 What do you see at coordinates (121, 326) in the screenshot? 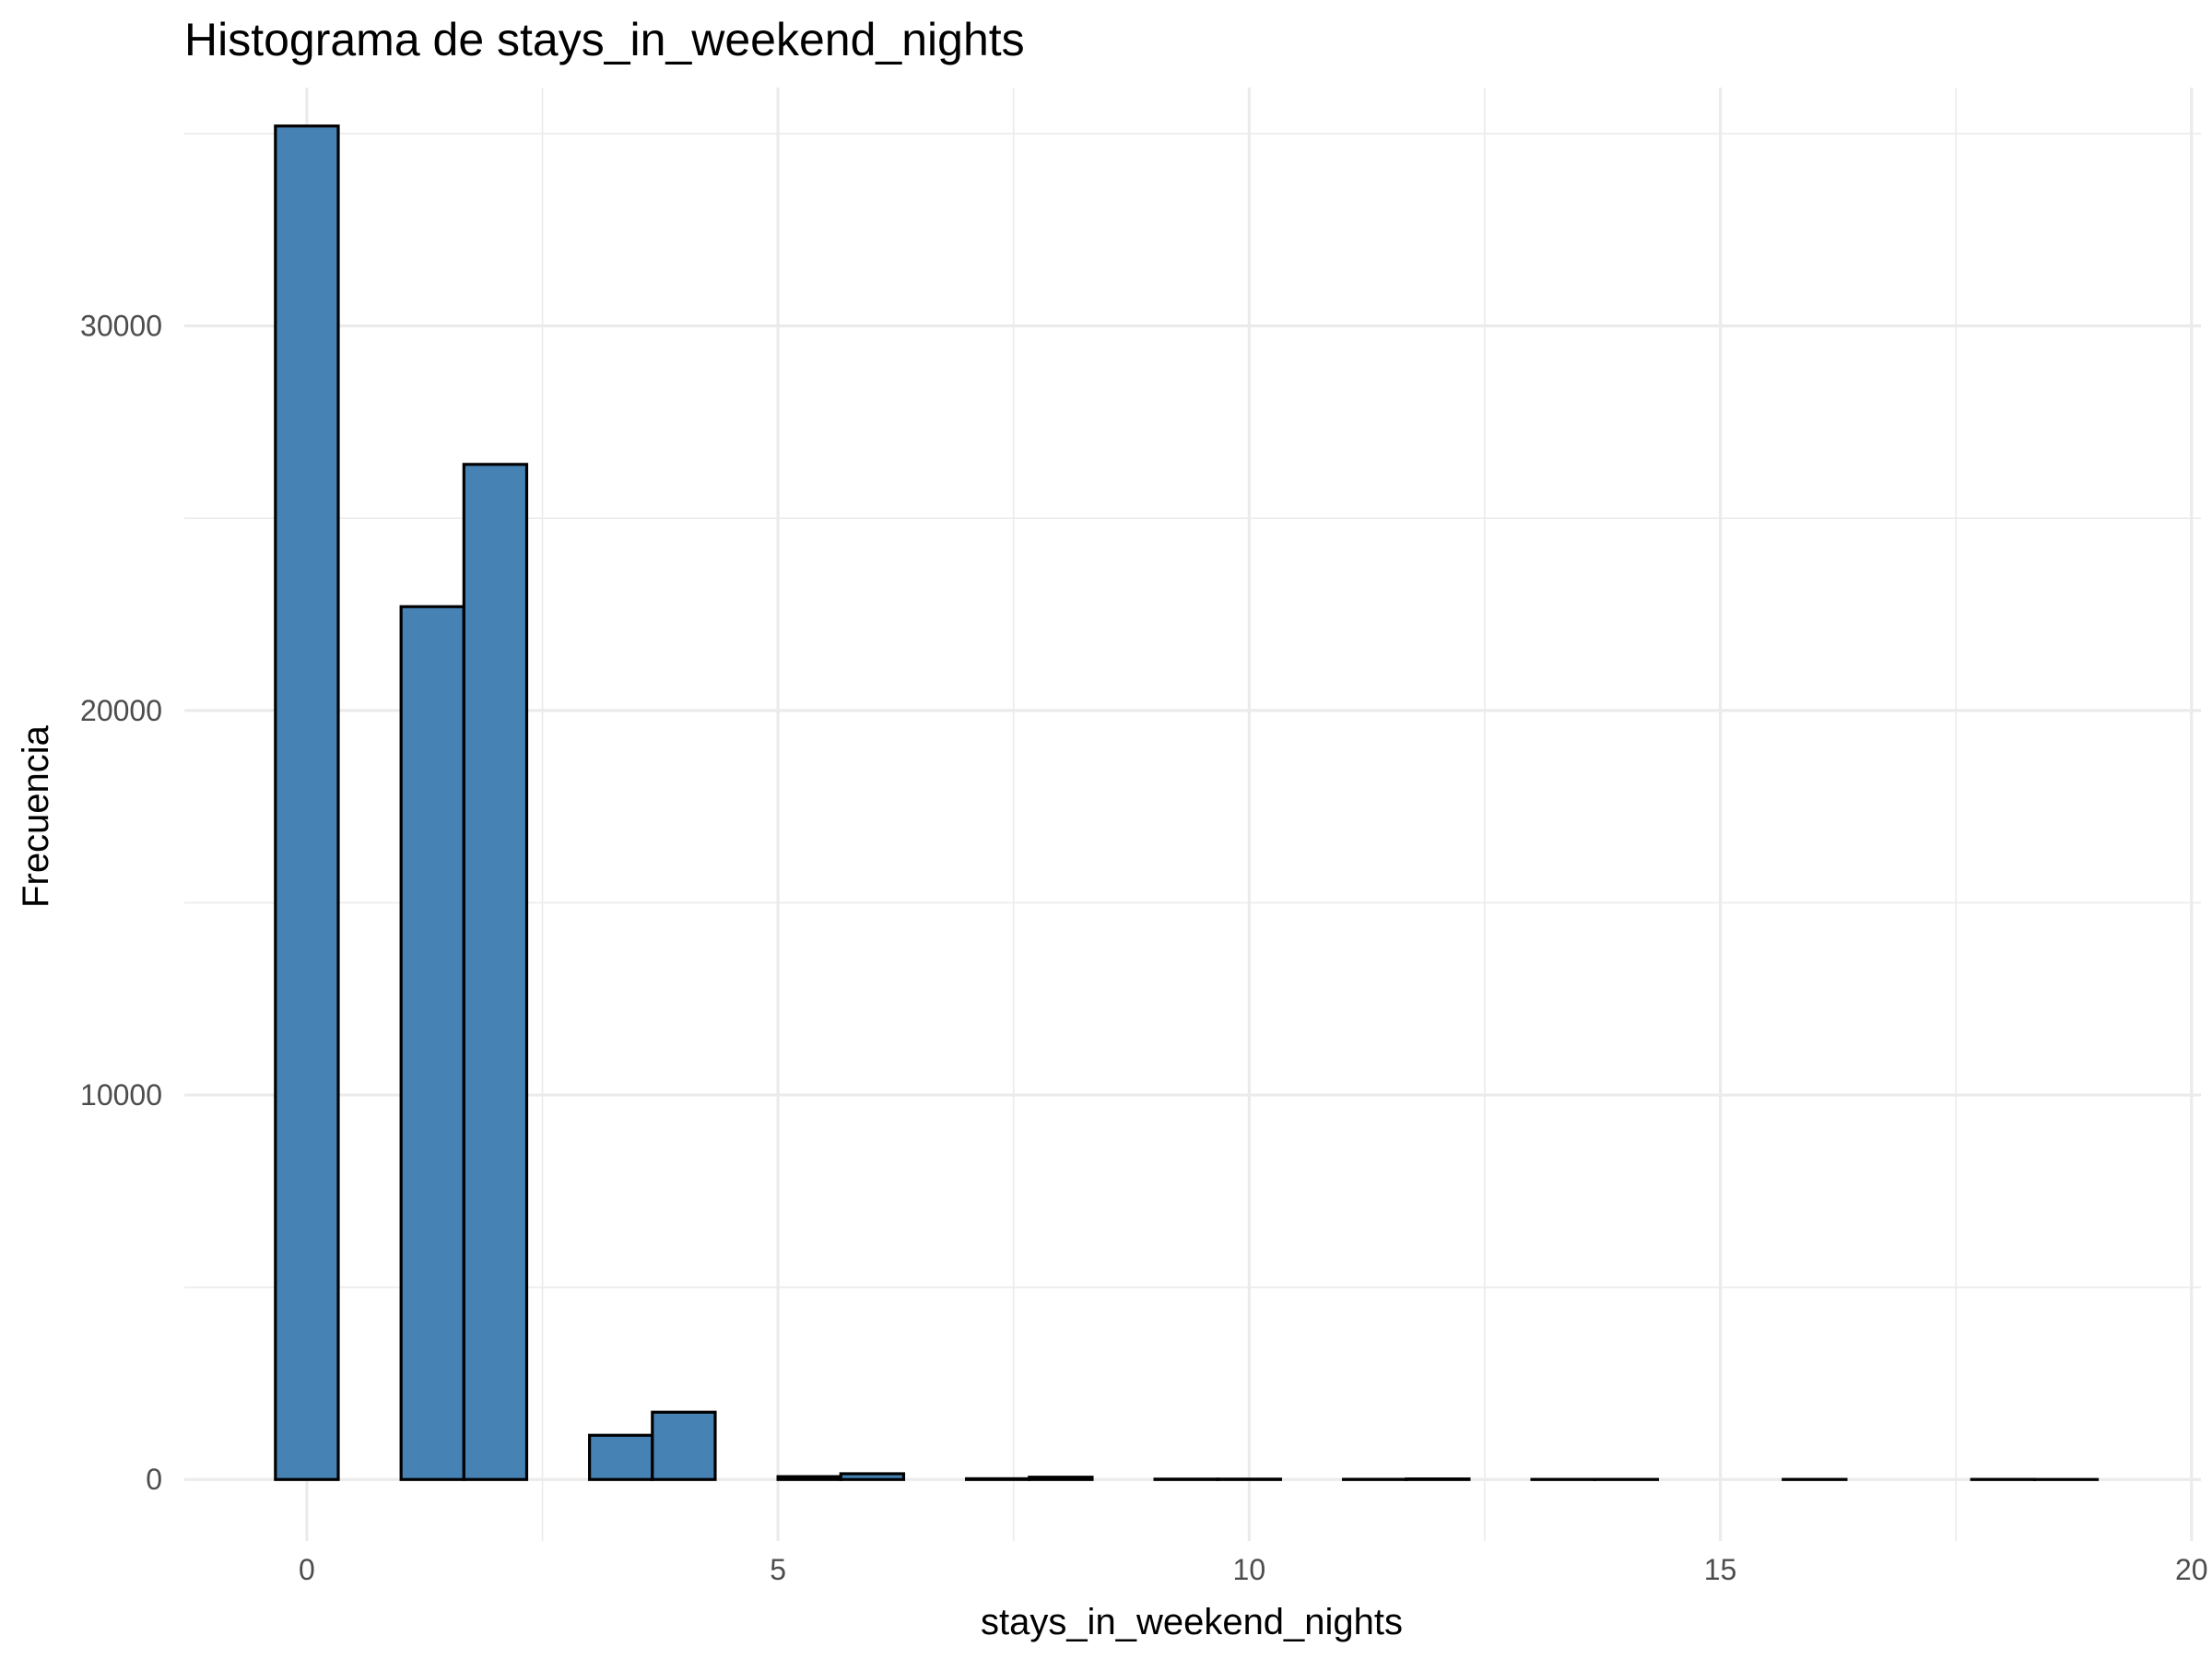
I see `y-tick-label: 30000` at bounding box center [121, 326].